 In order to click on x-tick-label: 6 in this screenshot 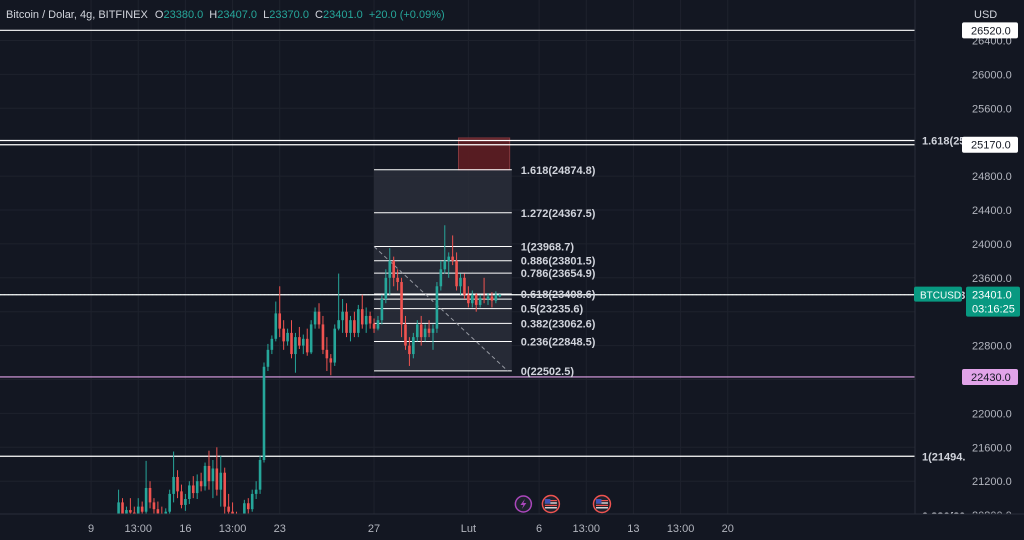, I will do `click(539, 529)`.